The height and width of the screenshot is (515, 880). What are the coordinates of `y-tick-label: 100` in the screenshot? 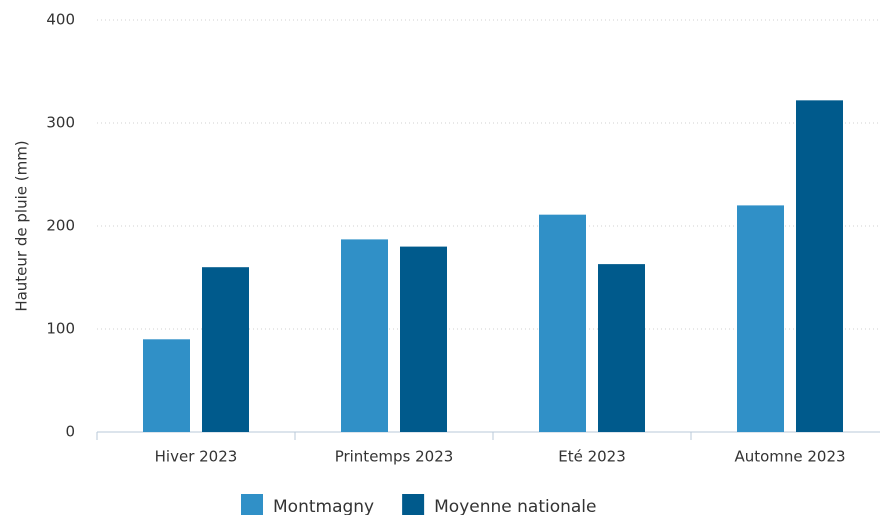 It's located at (60, 329).